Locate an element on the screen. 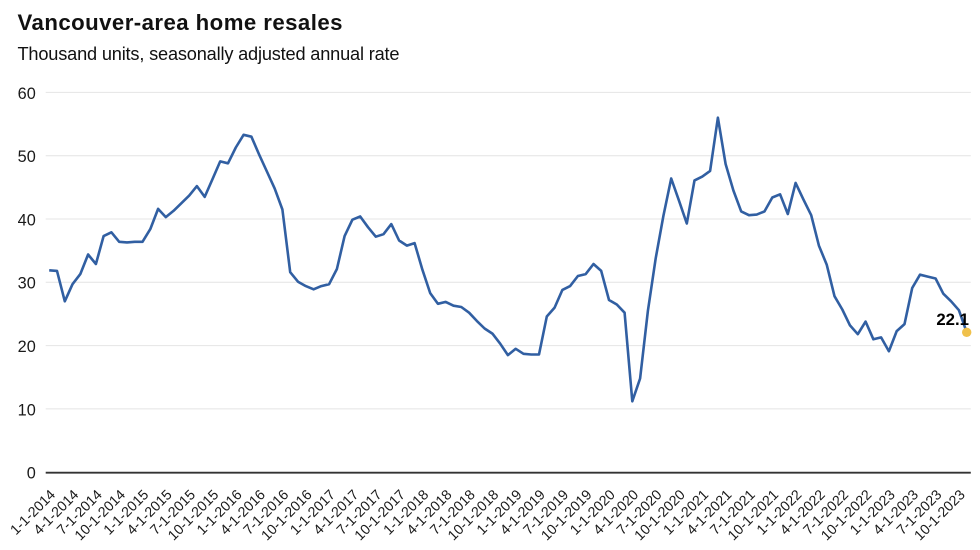 Image resolution: width=980 pixels, height=550 pixels. svg-text: 60 is located at coordinates (27, 94).